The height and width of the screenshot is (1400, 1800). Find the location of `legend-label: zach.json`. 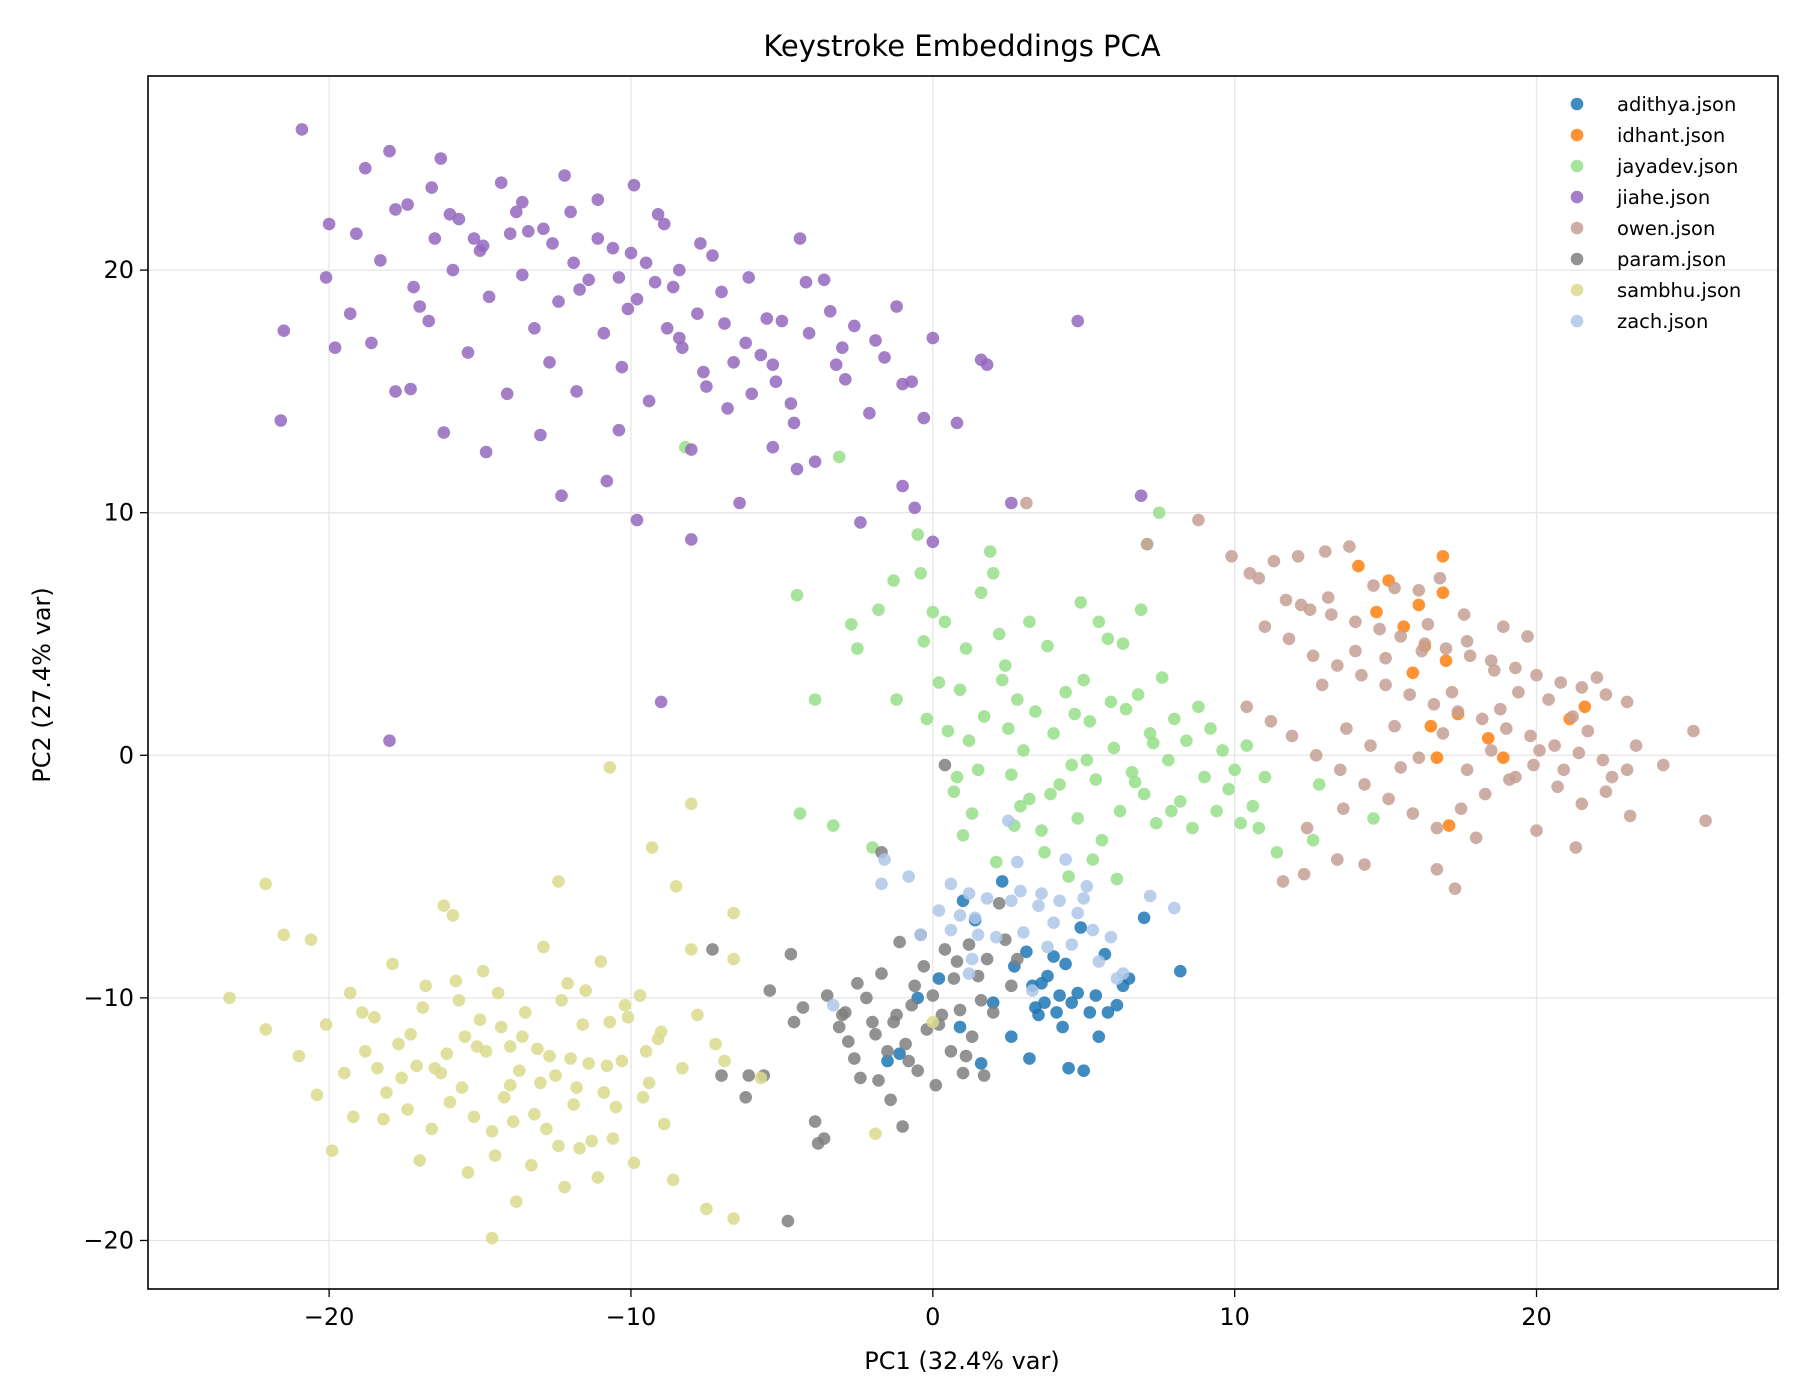

legend-label: zach.json is located at coordinates (1662, 321).